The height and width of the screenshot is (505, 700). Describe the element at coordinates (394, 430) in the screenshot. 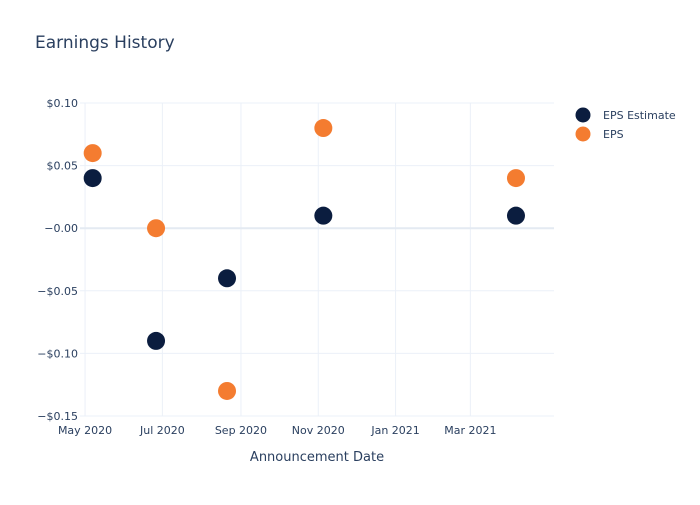

I see `x-tick-label: Jan 2021` at that location.